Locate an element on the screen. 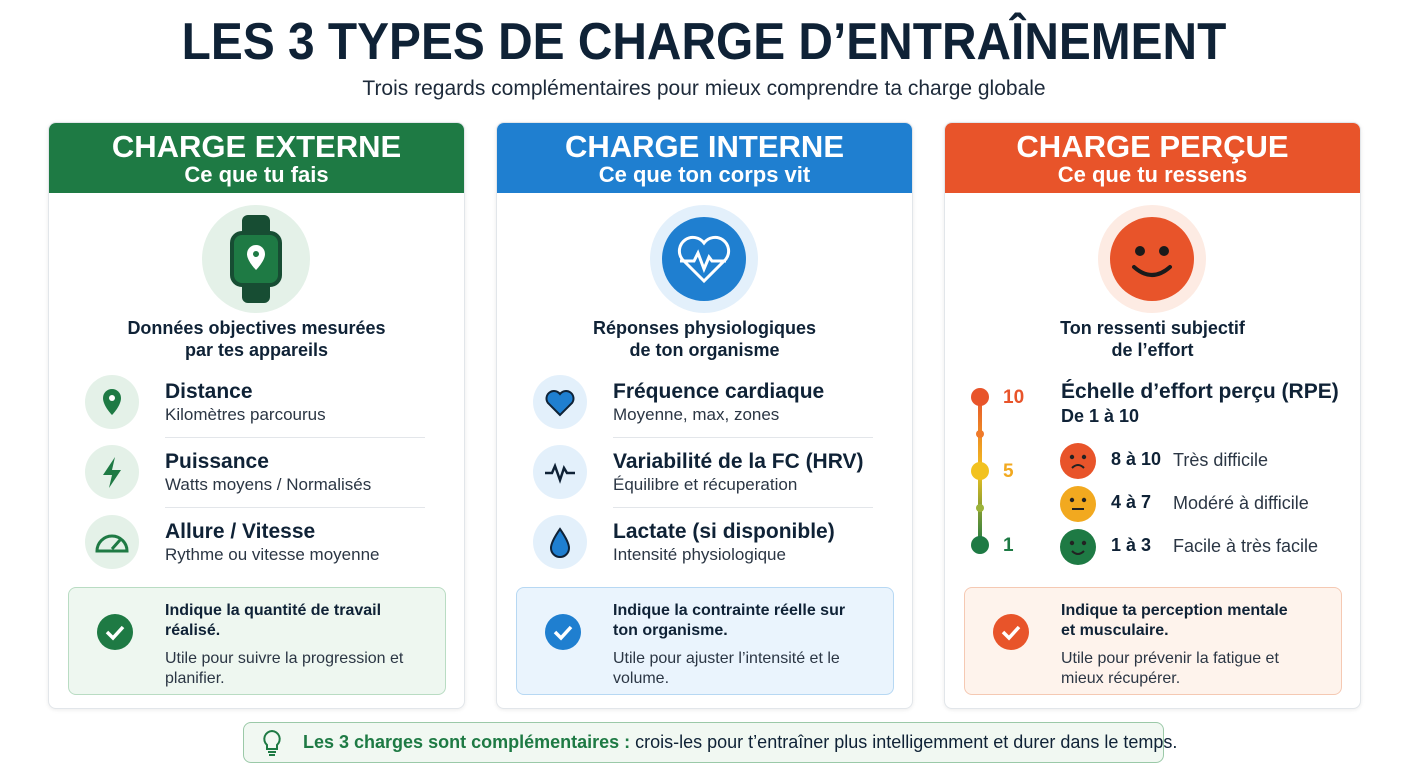 Image resolution: width=1408 pixels, height=768 pixels. item-text: Intensité physiologique is located at coordinates (699, 554).